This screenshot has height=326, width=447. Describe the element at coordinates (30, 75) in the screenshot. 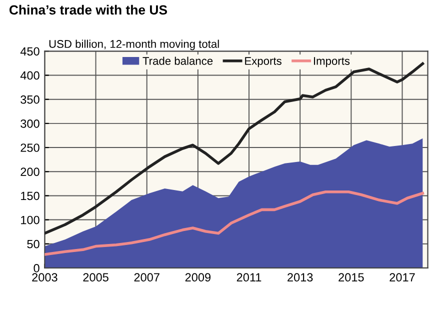

I see `y-tick-label: 400` at that location.